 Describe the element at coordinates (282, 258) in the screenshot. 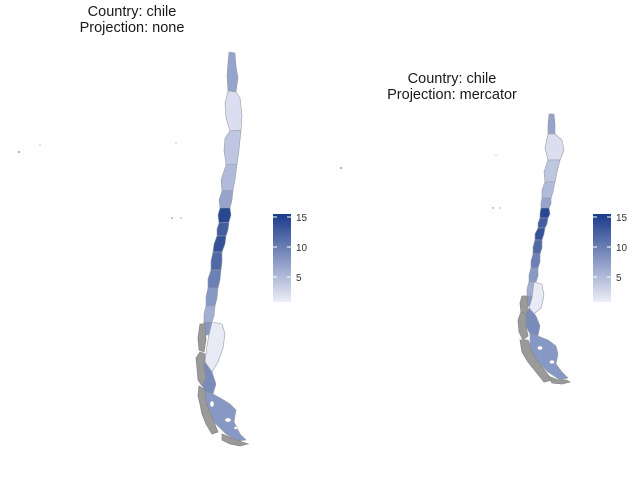

I see `panel-1-legend-colorbar` at that location.